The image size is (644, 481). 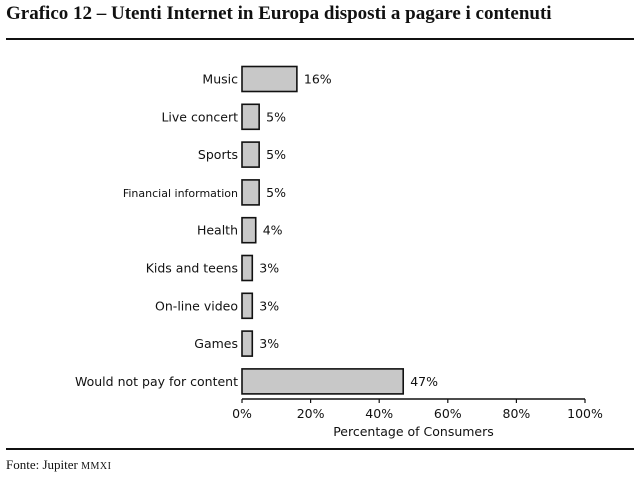 What do you see at coordinates (413, 431) in the screenshot?
I see `x-axis-title: Percentage of Consumers` at bounding box center [413, 431].